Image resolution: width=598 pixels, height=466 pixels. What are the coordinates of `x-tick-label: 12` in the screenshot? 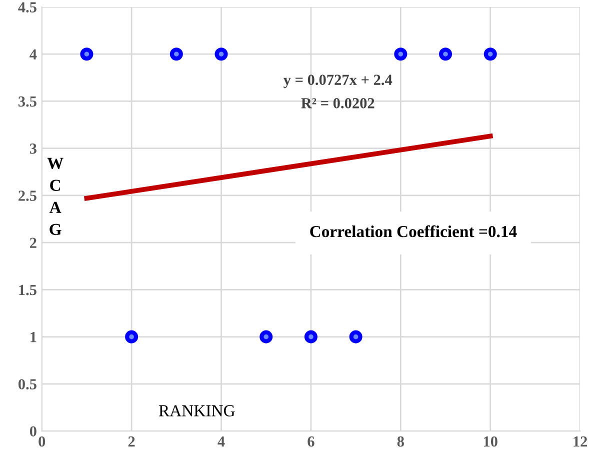 It's located at (581, 441).